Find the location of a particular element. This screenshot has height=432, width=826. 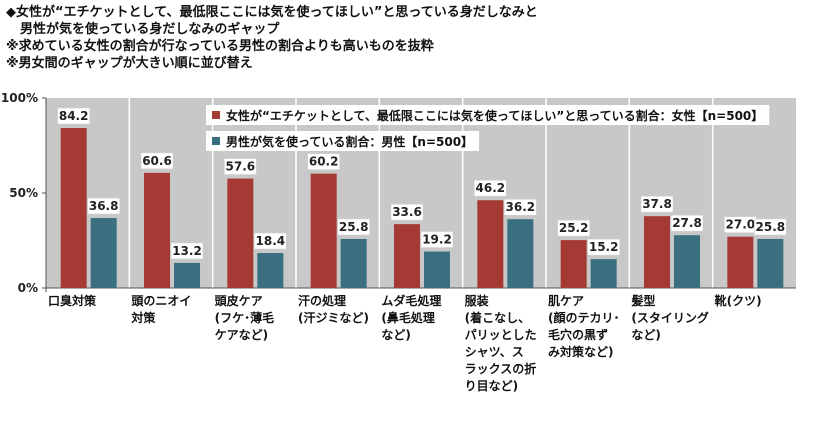

data-label-male: 36.2 is located at coordinates (521, 207).